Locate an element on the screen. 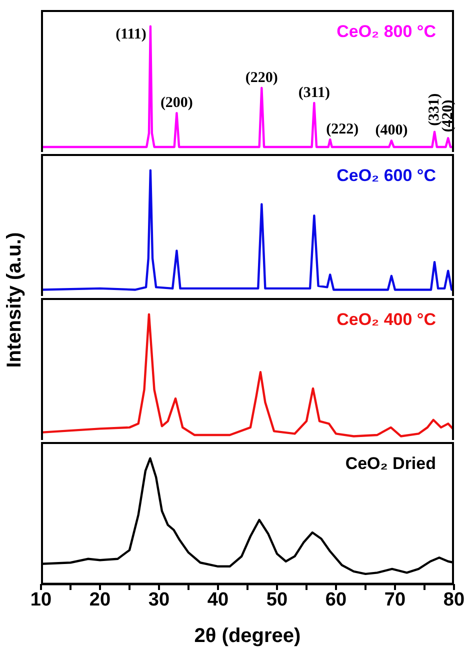  annotation: (222) is located at coordinates (342, 129).